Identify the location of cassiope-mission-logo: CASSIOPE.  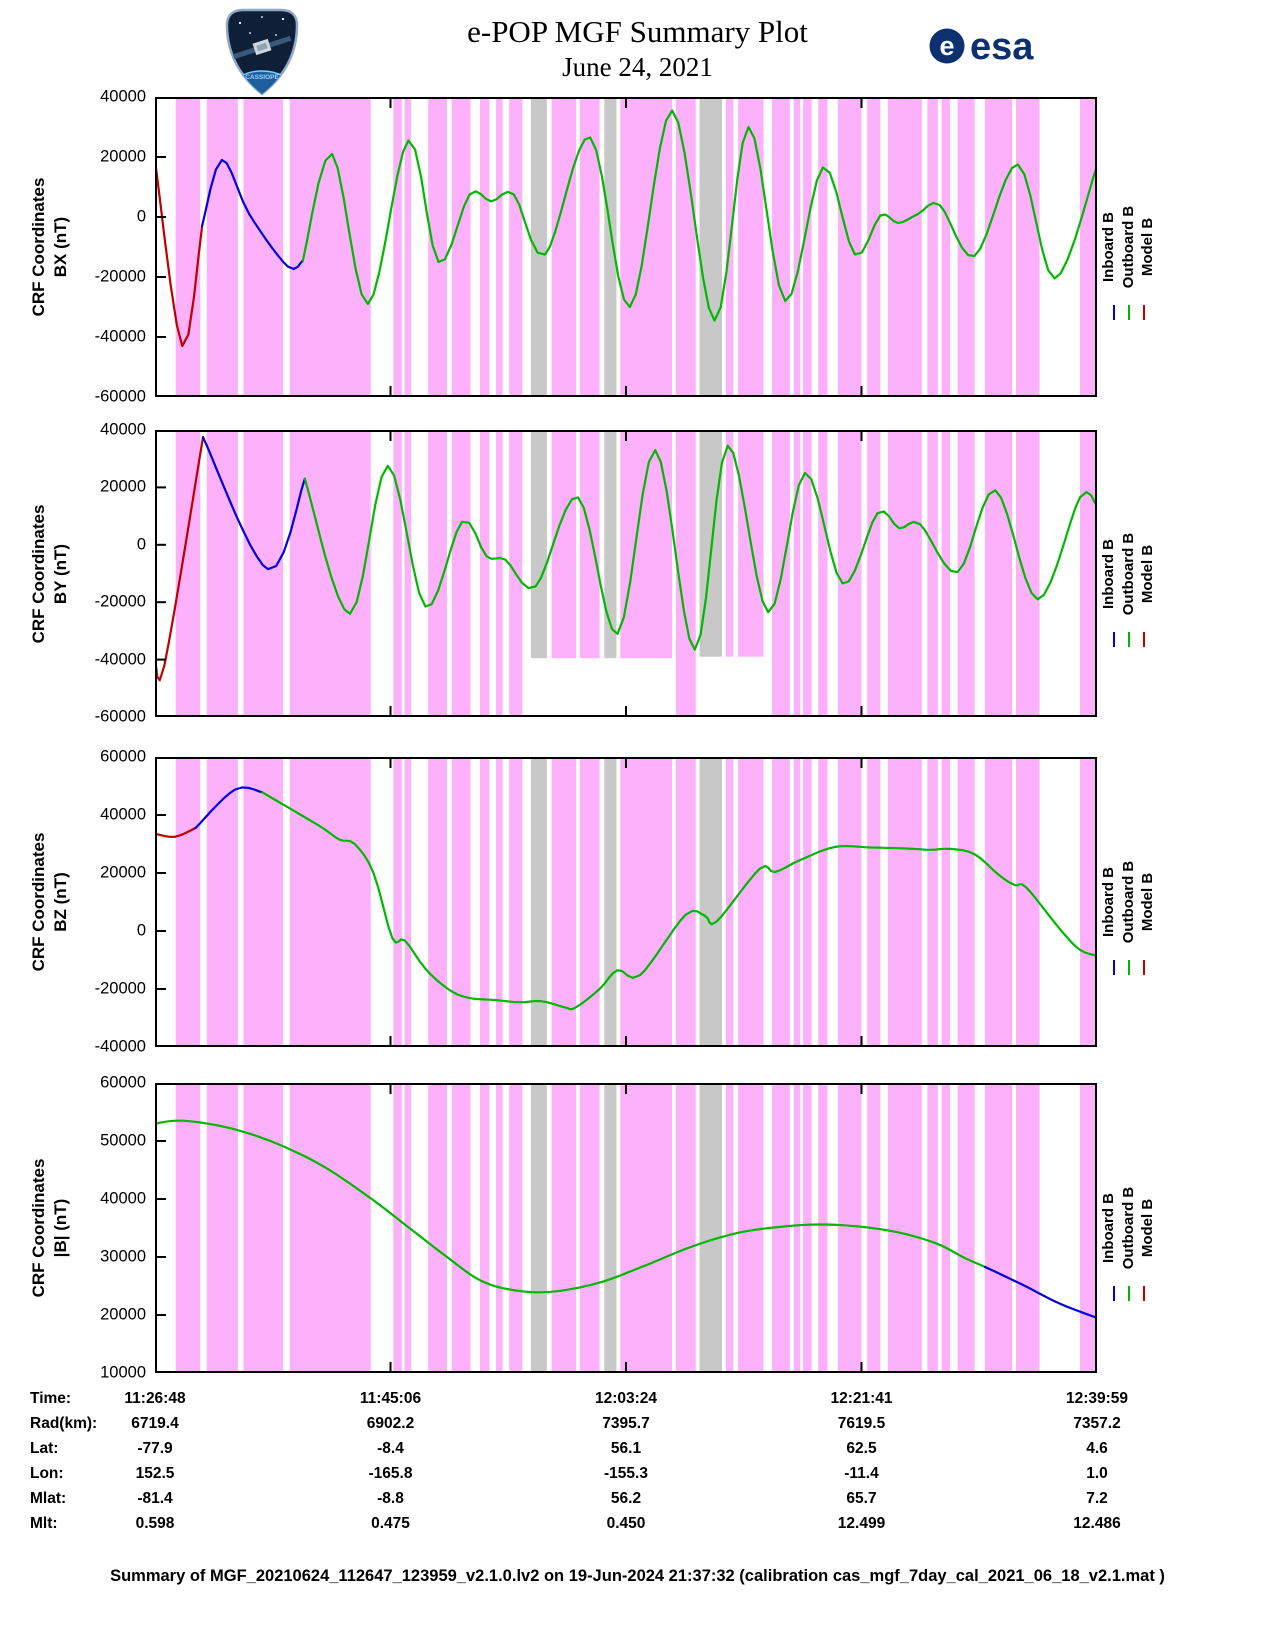
(262, 51).